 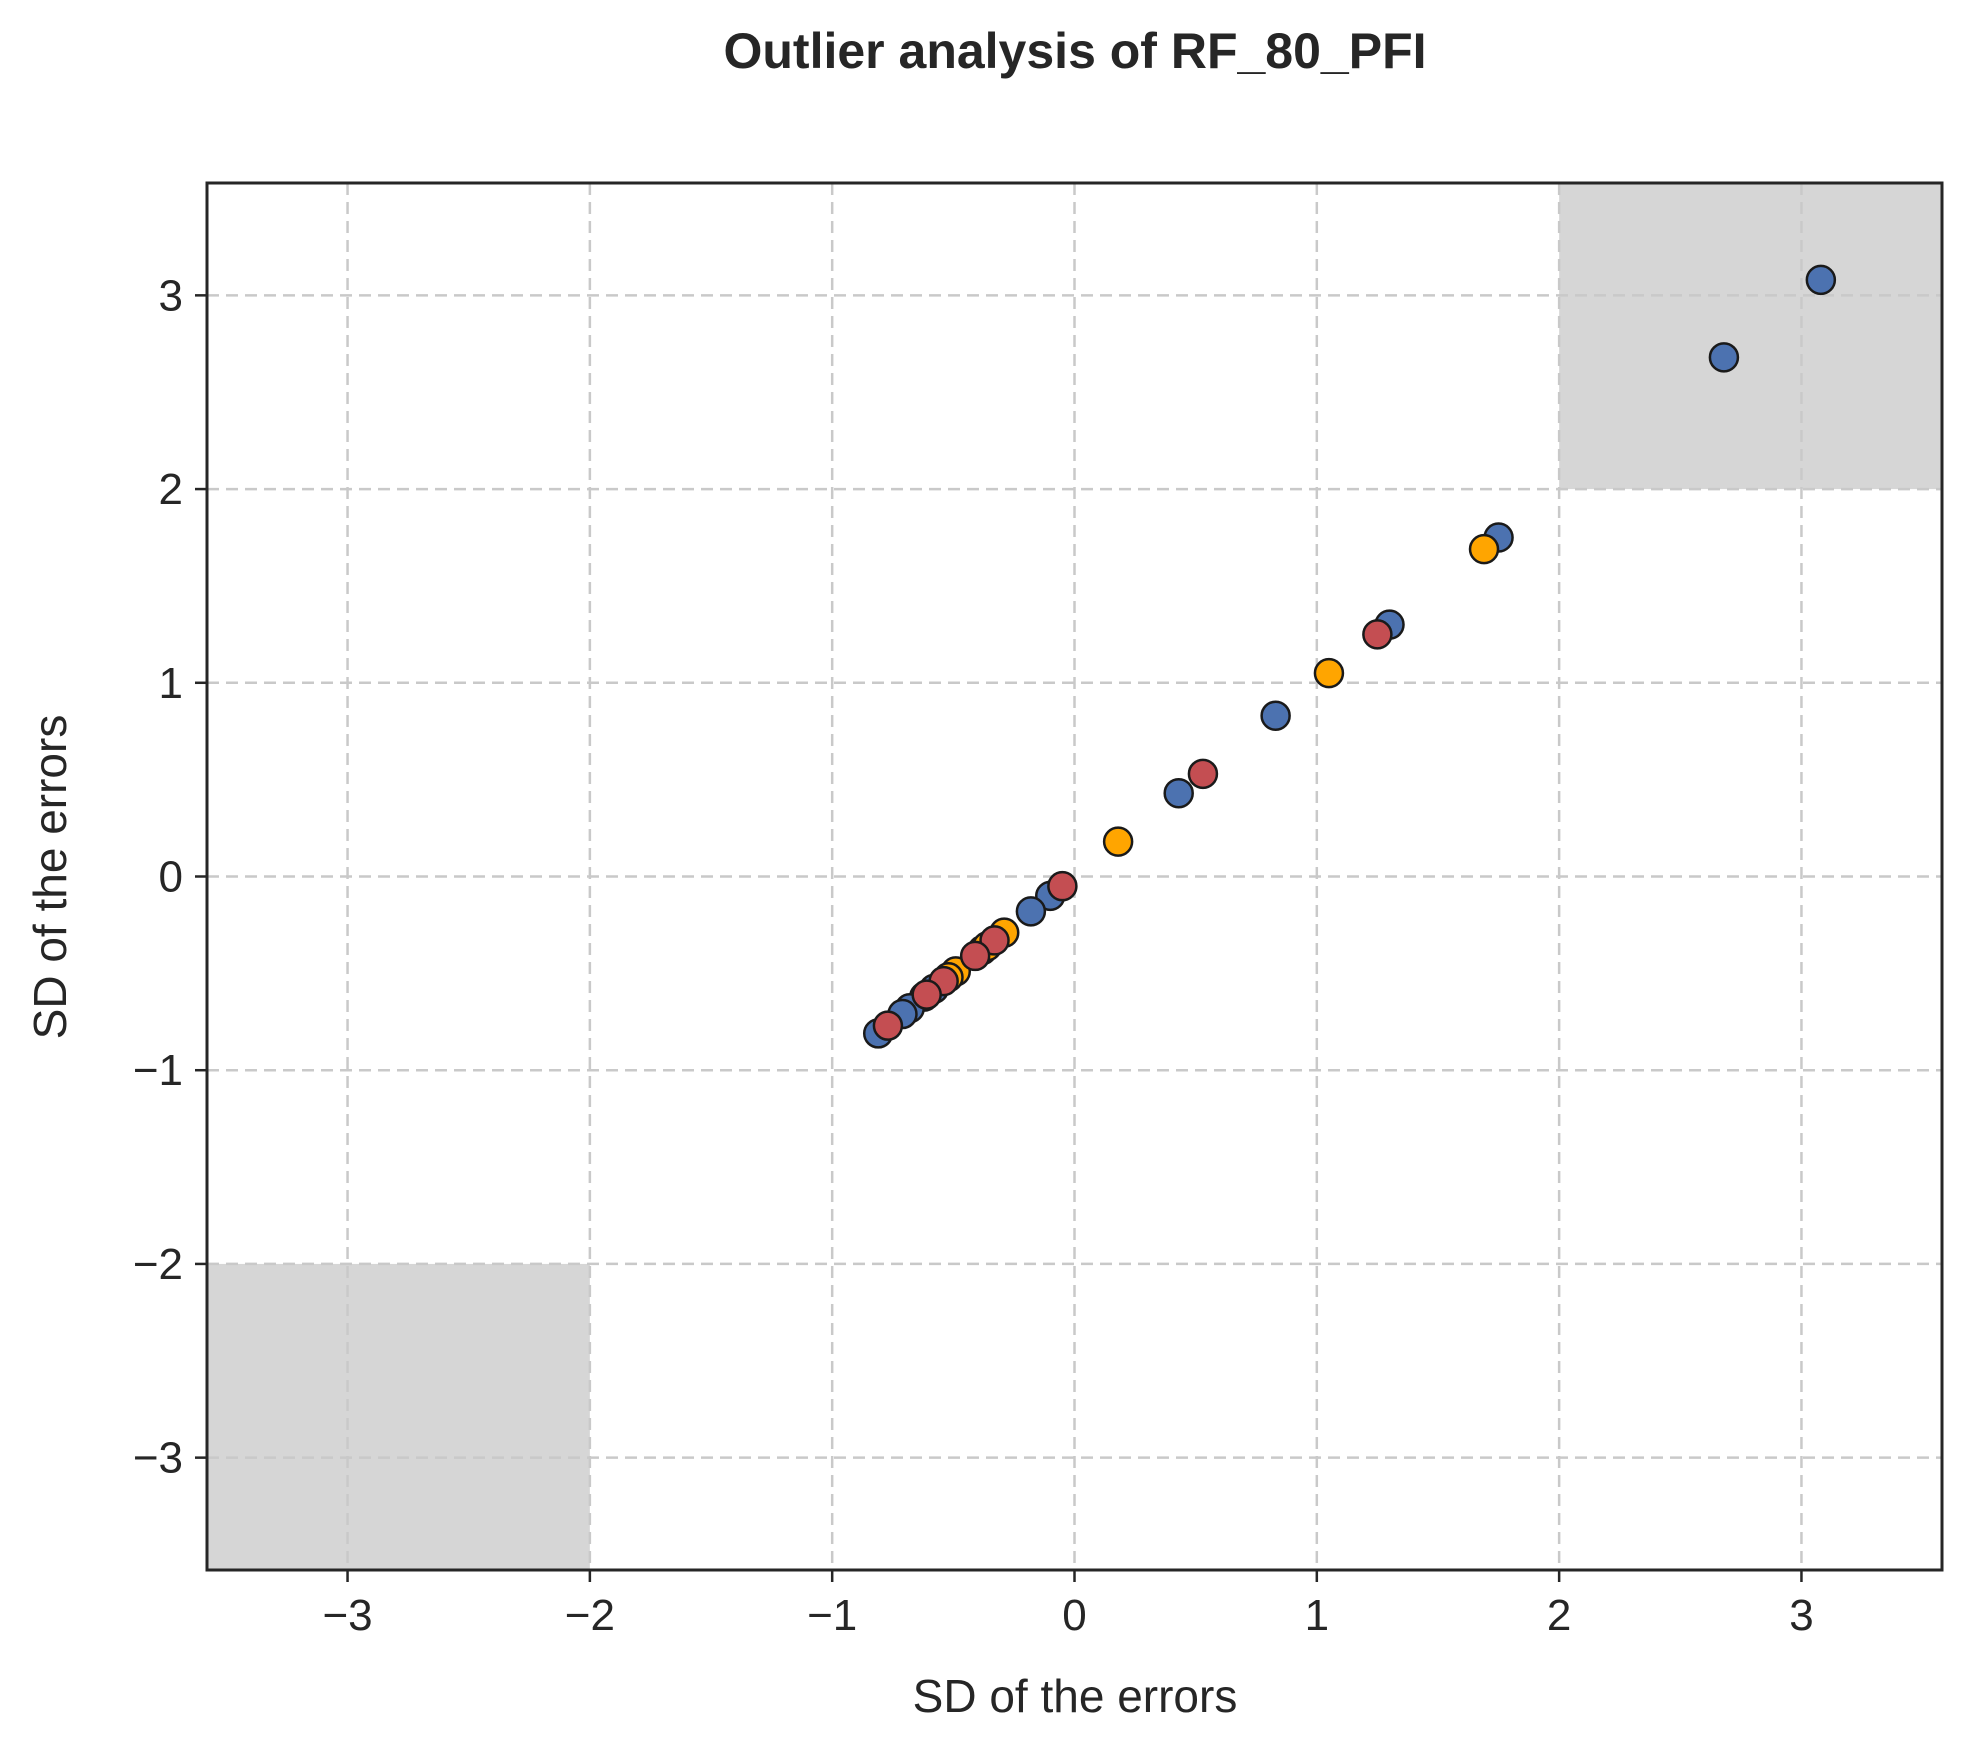 What do you see at coordinates (1074, 1615) in the screenshot?
I see `x-tick-label: 0` at bounding box center [1074, 1615].